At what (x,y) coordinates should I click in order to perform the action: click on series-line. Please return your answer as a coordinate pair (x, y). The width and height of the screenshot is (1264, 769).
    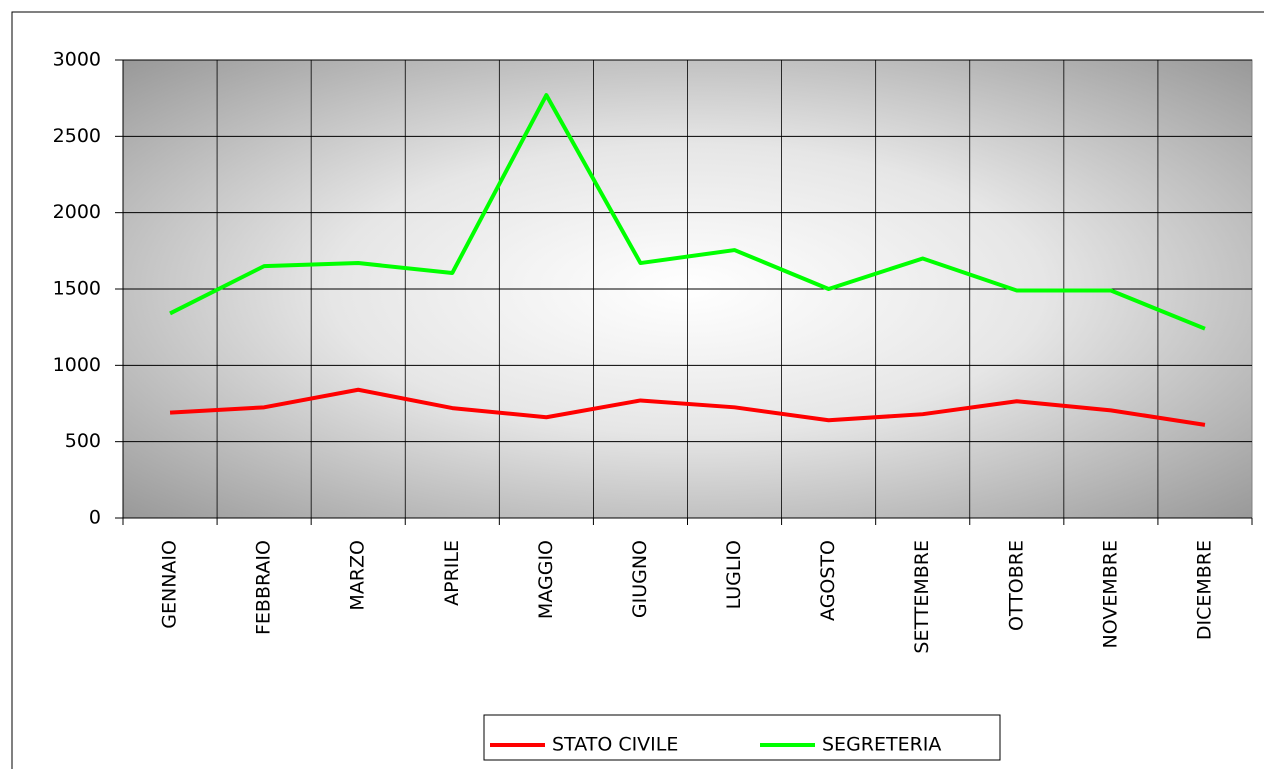
    Looking at the image, I should click on (687, 407).